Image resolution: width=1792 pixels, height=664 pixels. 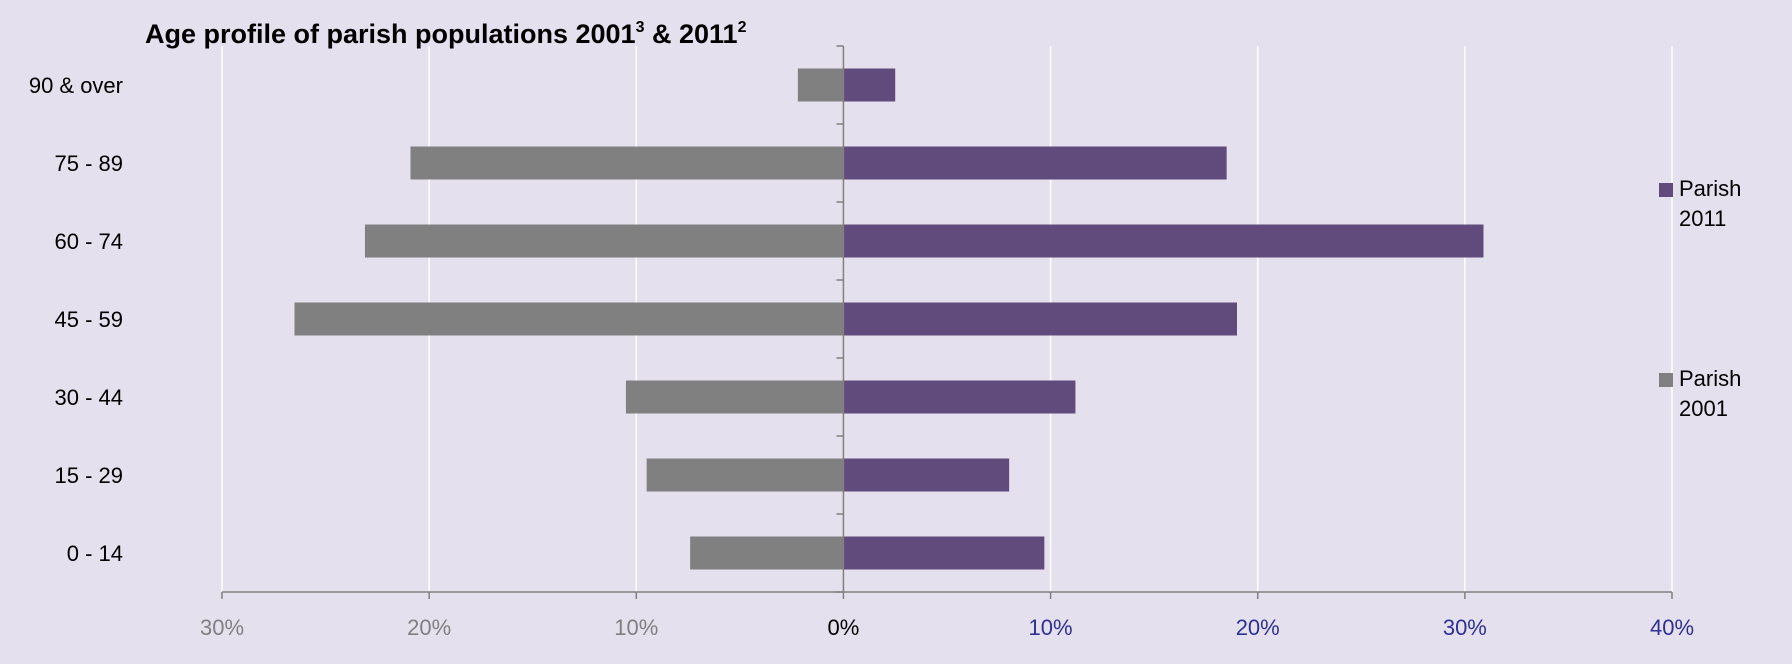 I want to click on title-middle: & 2011, so click(x=690, y=34).